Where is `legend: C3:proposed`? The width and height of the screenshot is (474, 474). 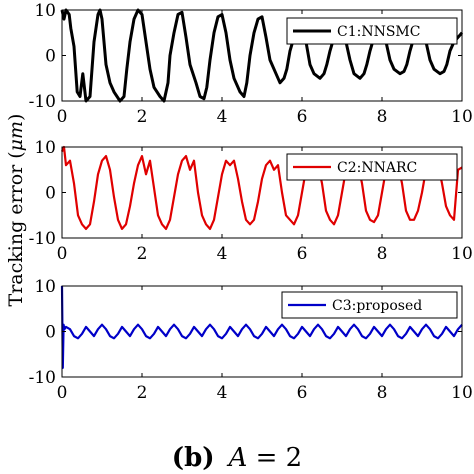 legend: C3:proposed is located at coordinates (369, 305).